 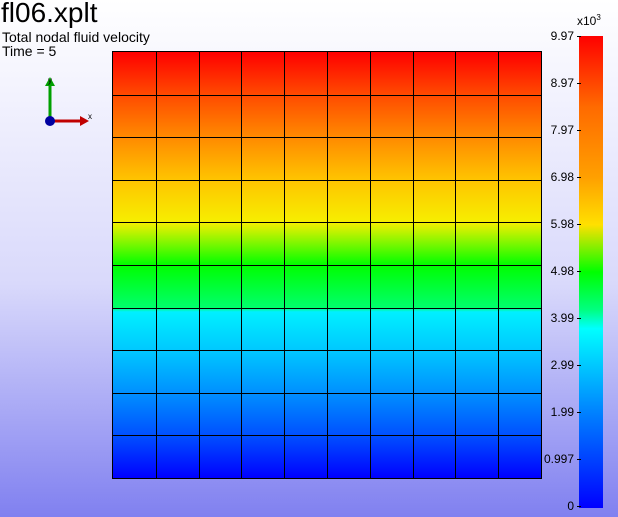 I want to click on y-axis-label: y, so click(x=50, y=80).